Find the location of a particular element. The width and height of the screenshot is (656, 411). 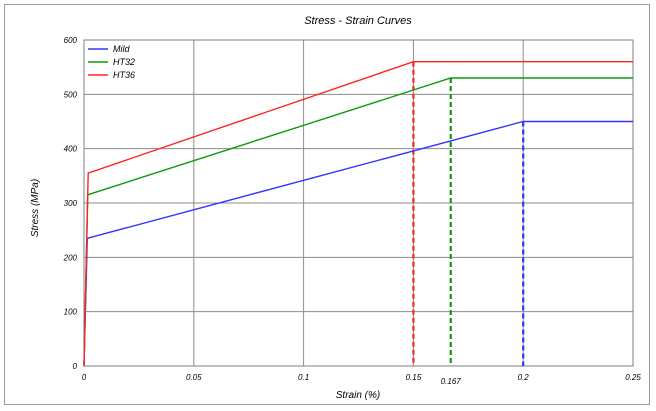

legend: Mild HT32 HT36 is located at coordinates (111, 62).